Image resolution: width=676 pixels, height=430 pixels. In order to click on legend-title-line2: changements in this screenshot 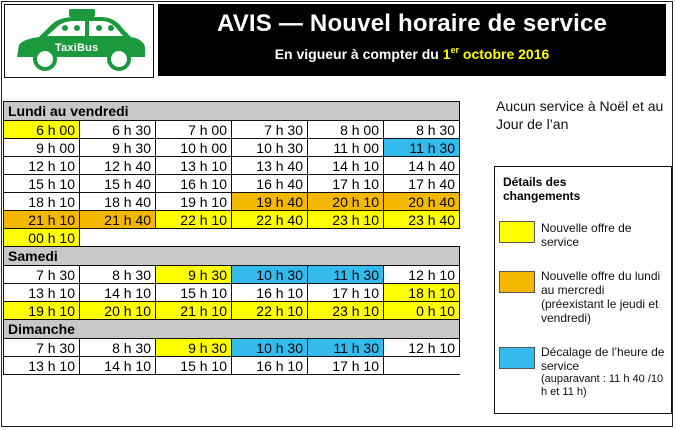, I will do `click(542, 196)`.